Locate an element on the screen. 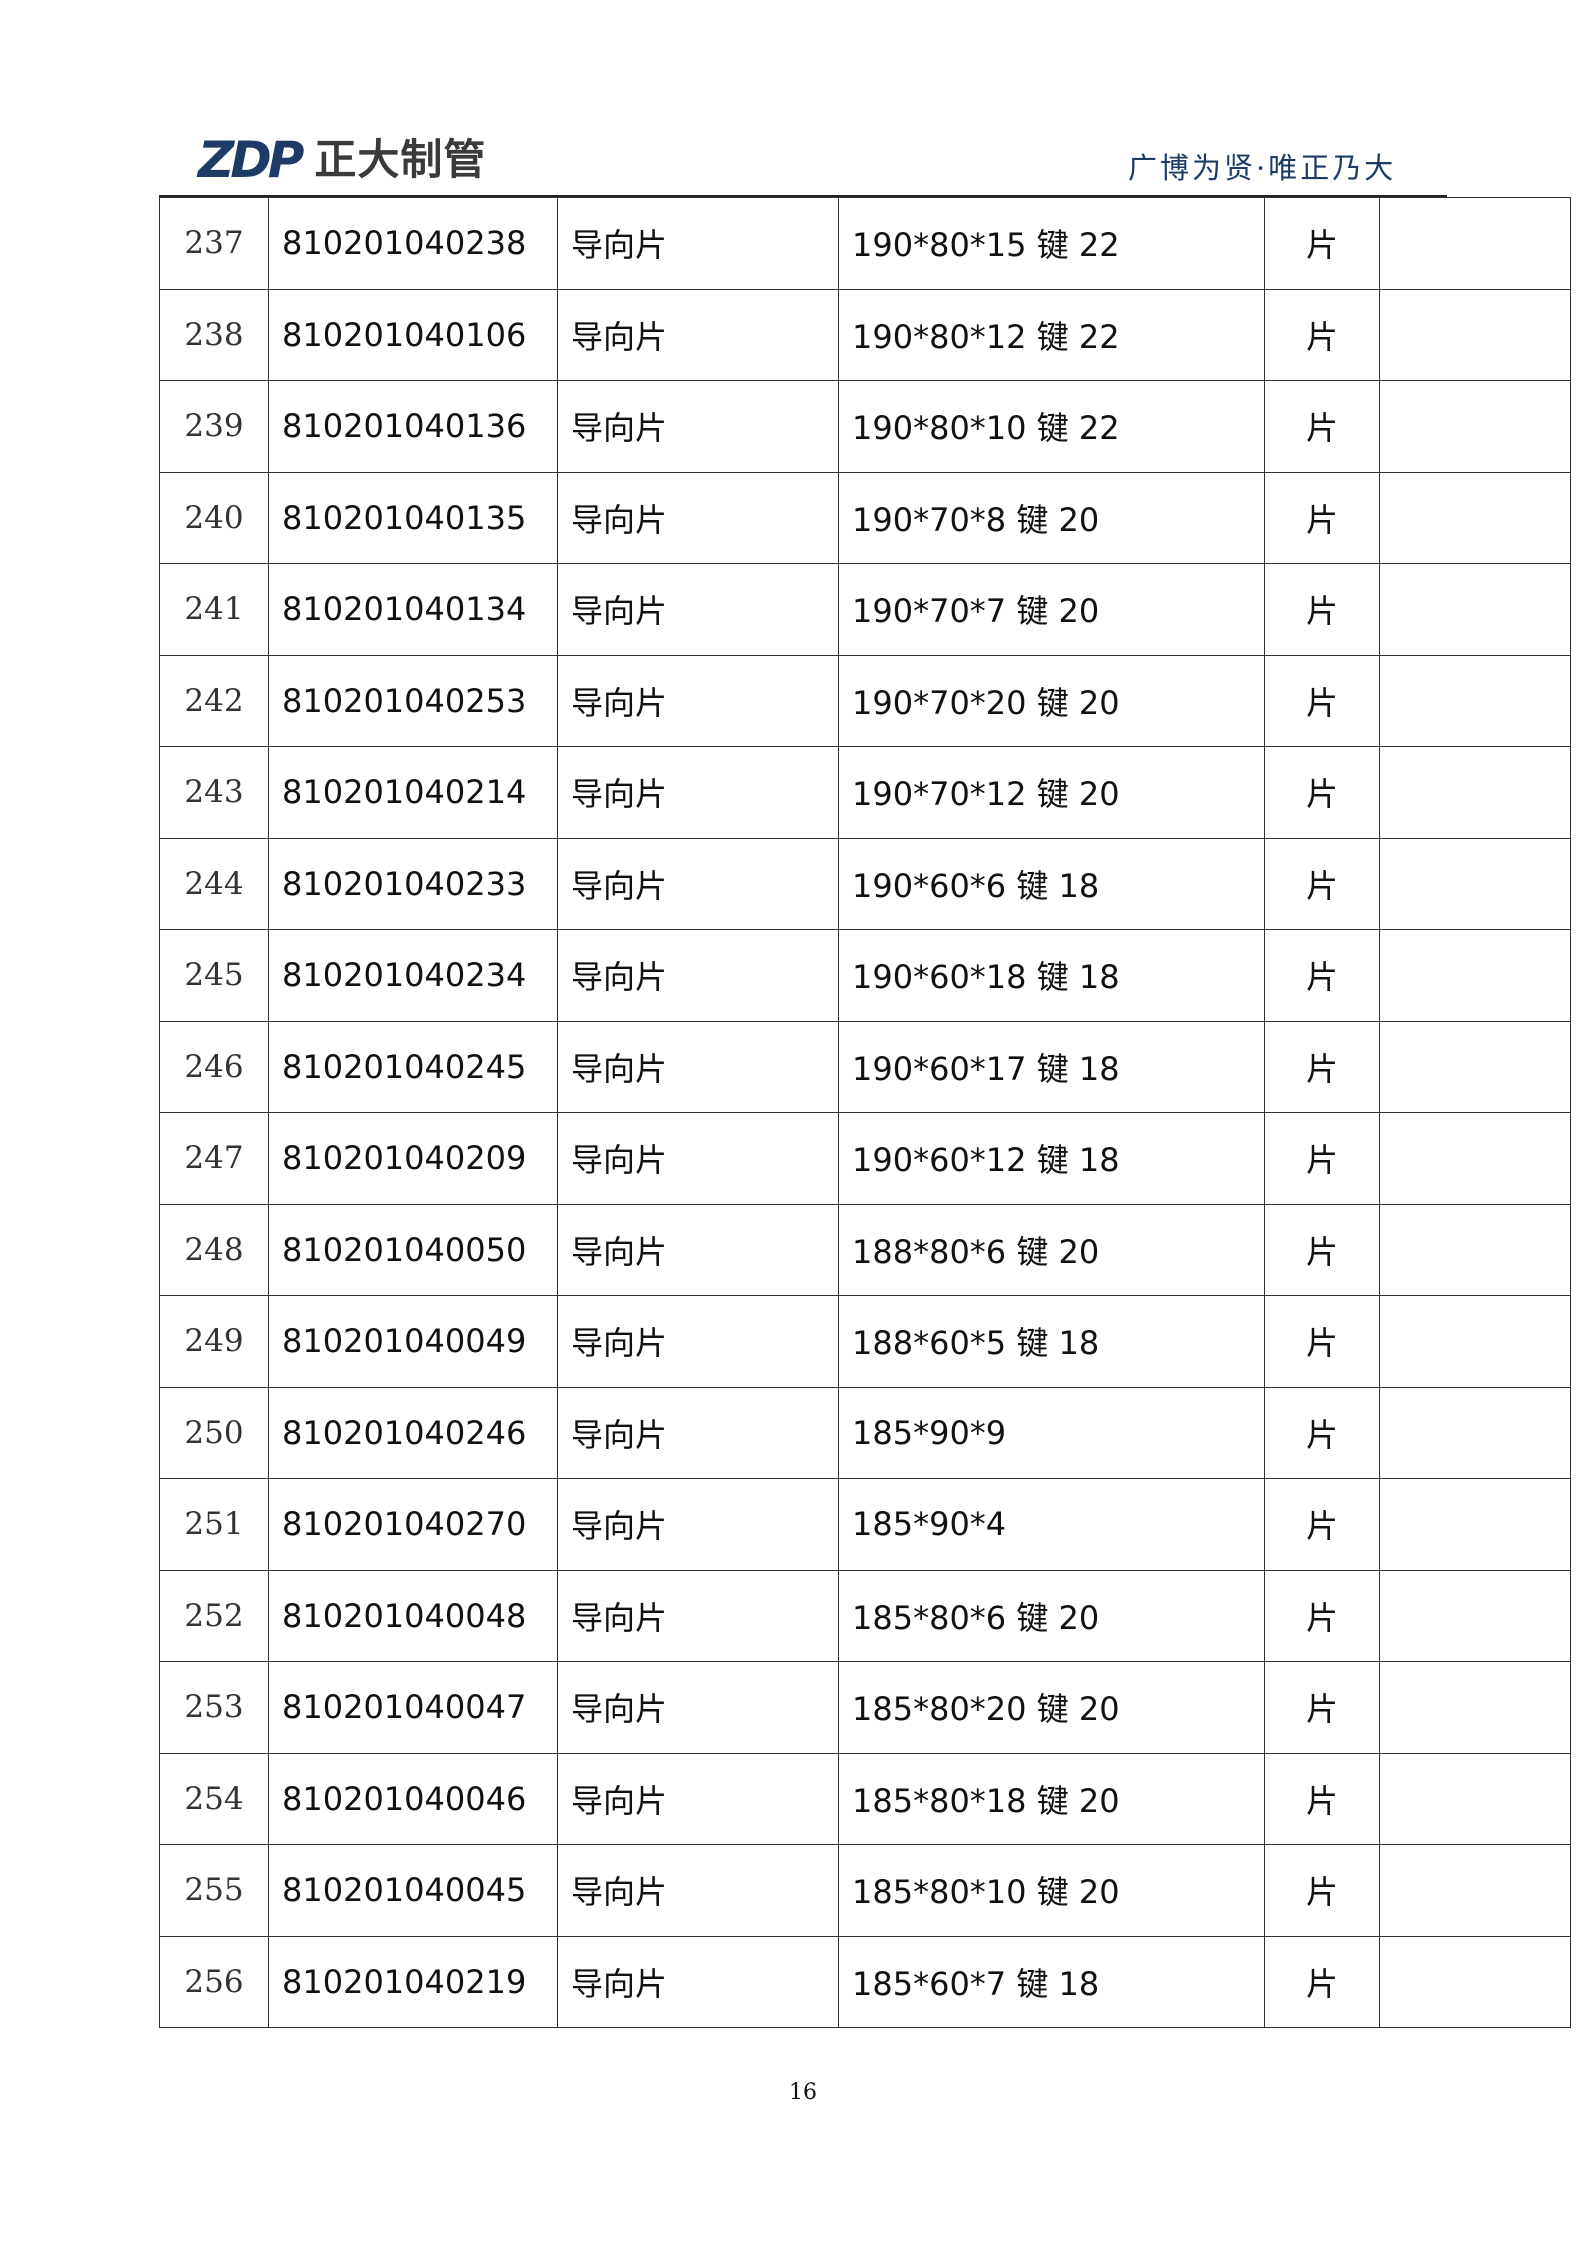 This screenshot has width=1587, height=2245. table-row: 253 810201040047 导向片 185*80*20 键 20 片 is located at coordinates (865, 1707).